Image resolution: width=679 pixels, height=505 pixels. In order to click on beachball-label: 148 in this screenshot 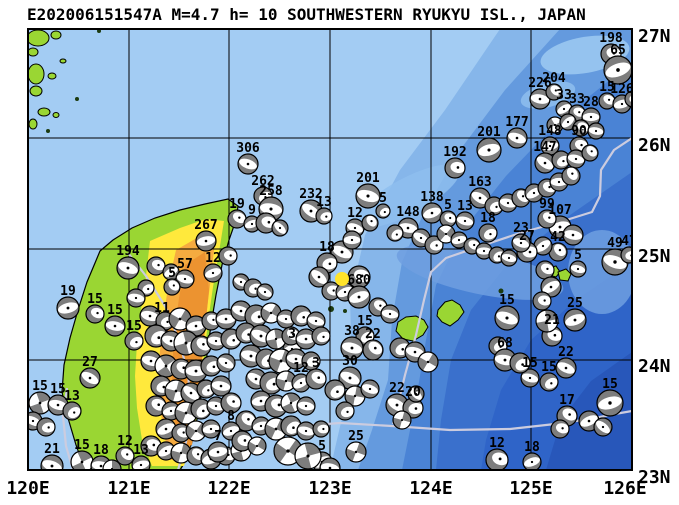, I will do `click(550, 131)`.